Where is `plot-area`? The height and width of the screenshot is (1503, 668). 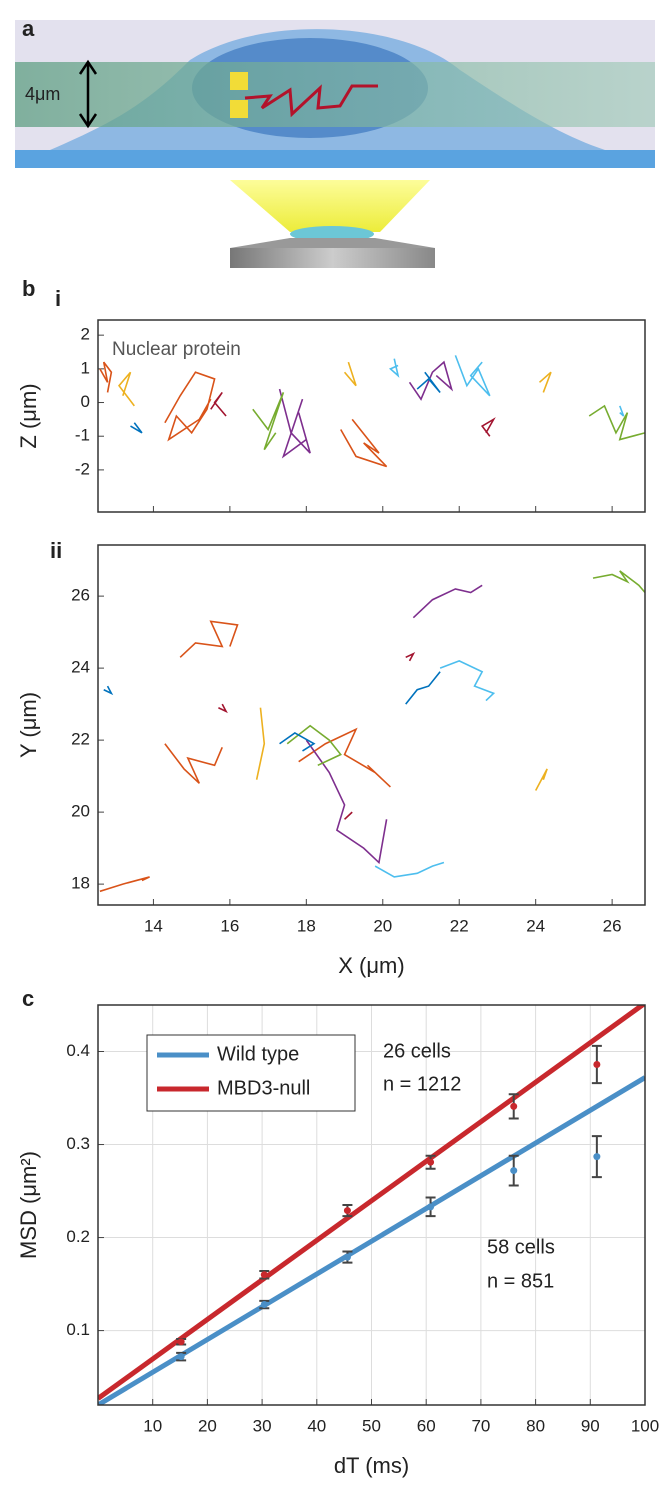
plot-area is located at coordinates (371, 416).